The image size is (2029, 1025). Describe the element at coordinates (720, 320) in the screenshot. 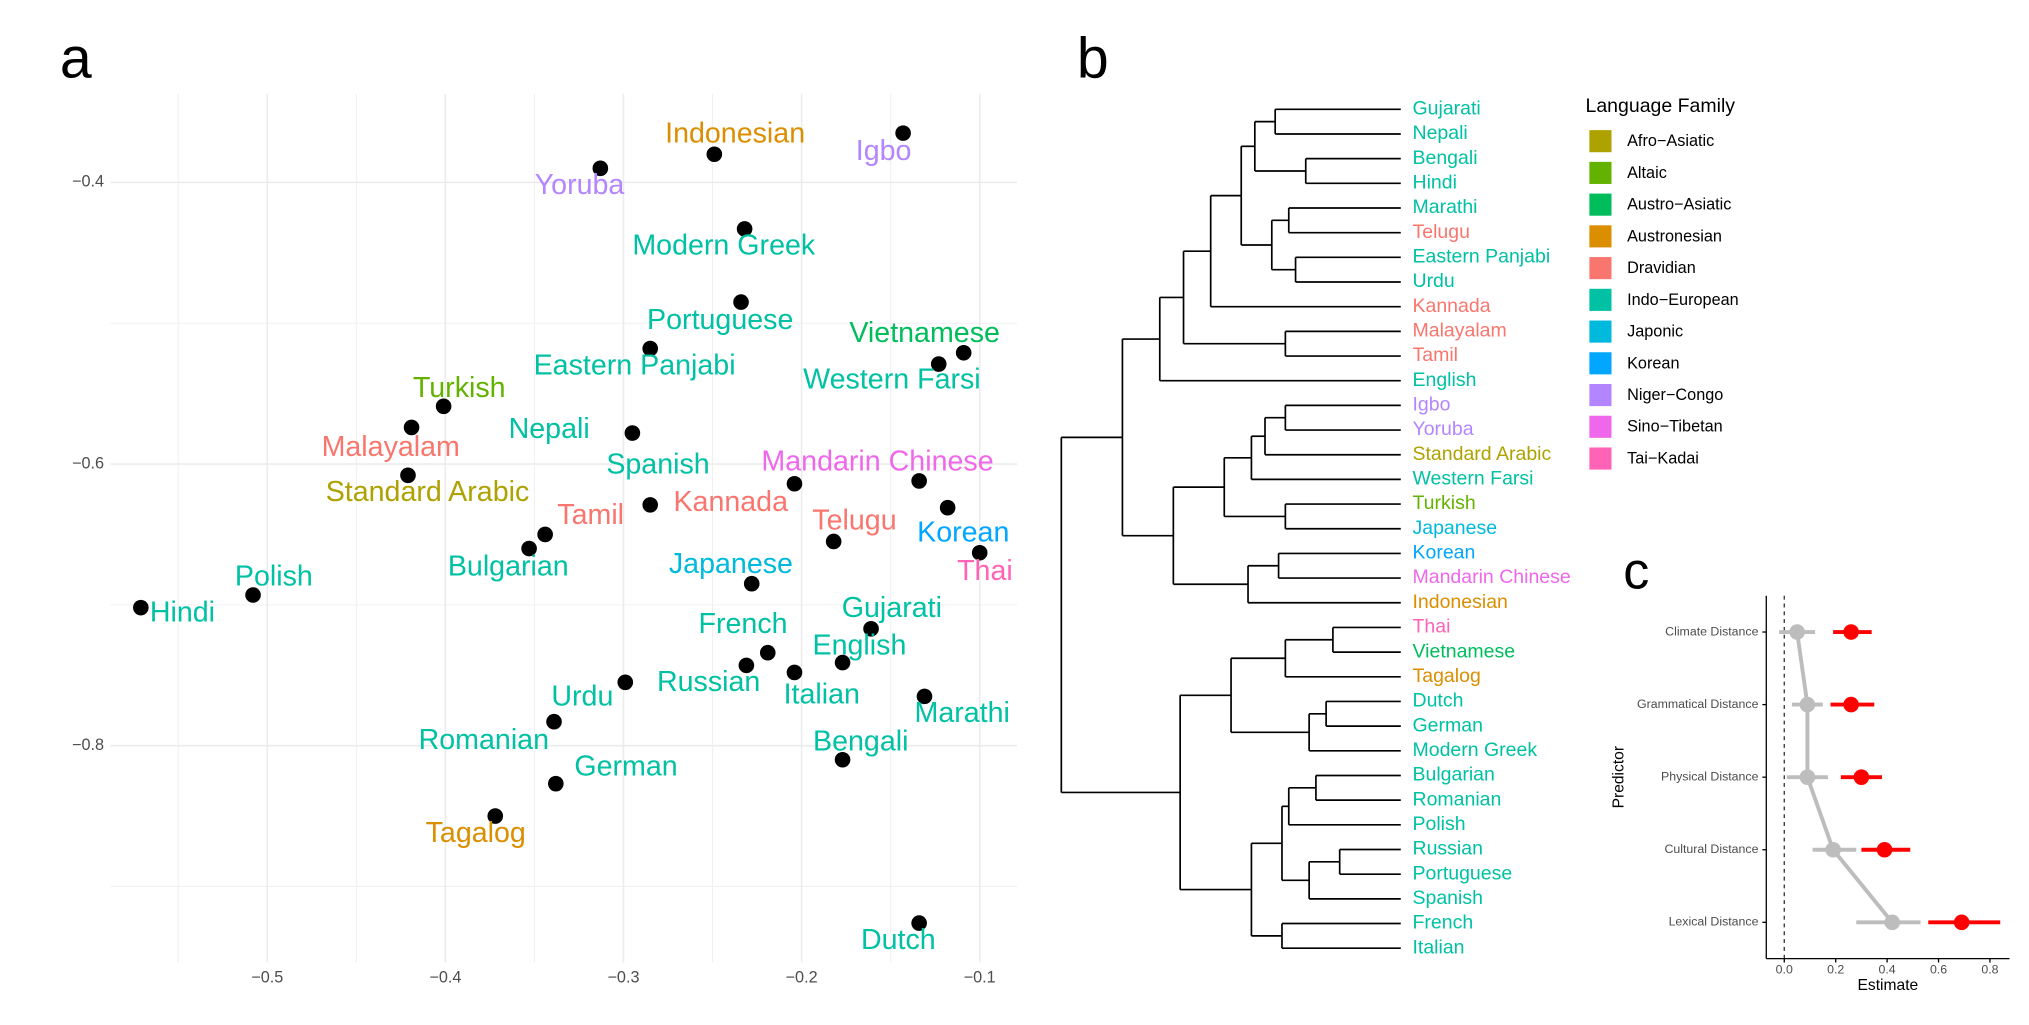

I see `point-label: Portuguese` at that location.